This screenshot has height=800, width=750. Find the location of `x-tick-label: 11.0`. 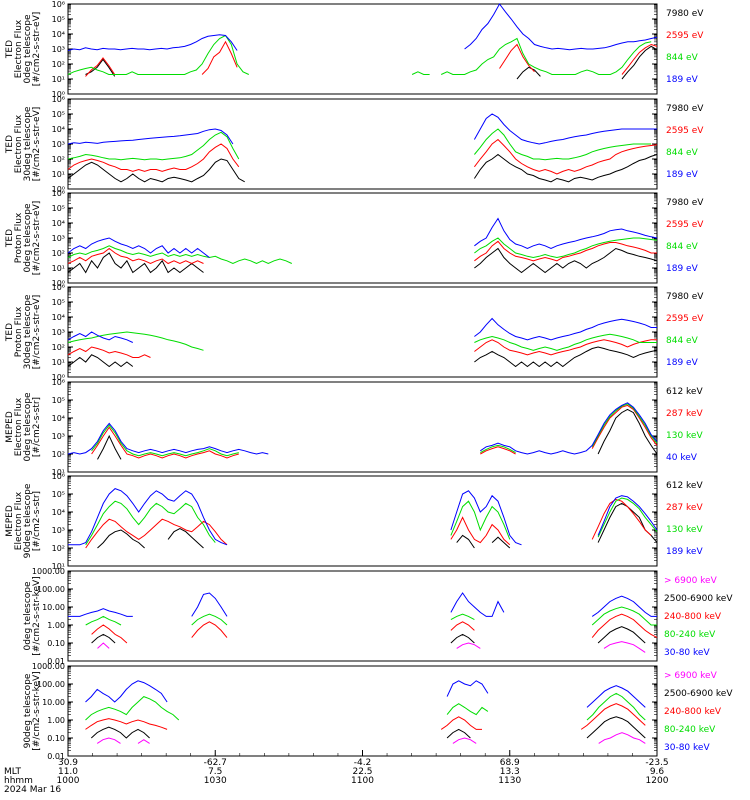

x-tick-label: 11.0 is located at coordinates (68, 772).